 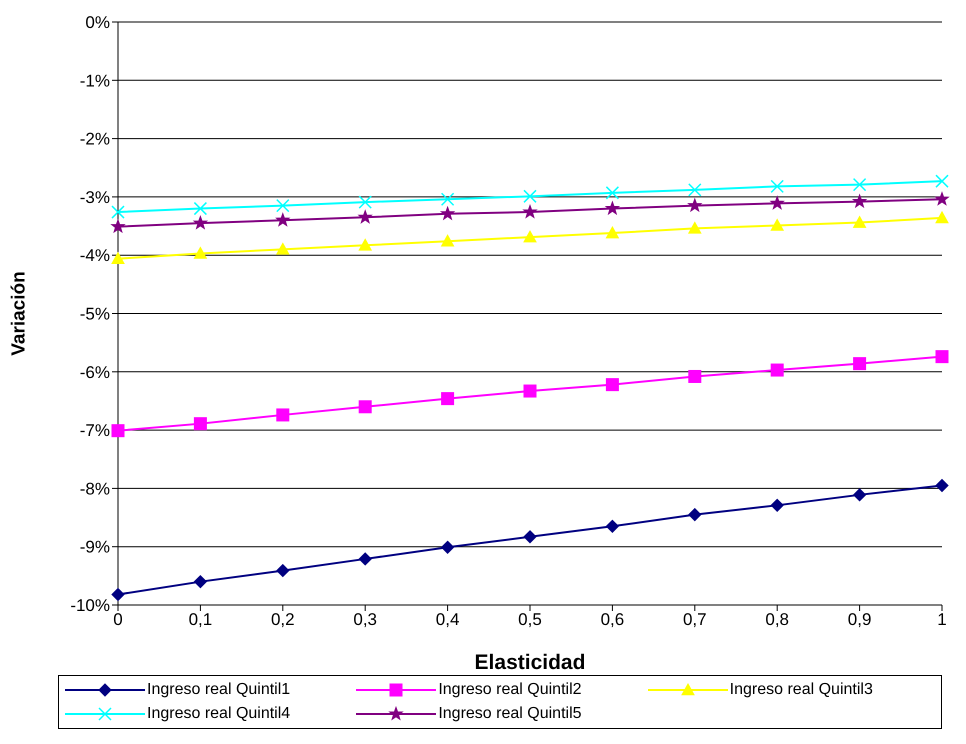 I want to click on x-tick-label: 0,1, so click(x=200, y=620).